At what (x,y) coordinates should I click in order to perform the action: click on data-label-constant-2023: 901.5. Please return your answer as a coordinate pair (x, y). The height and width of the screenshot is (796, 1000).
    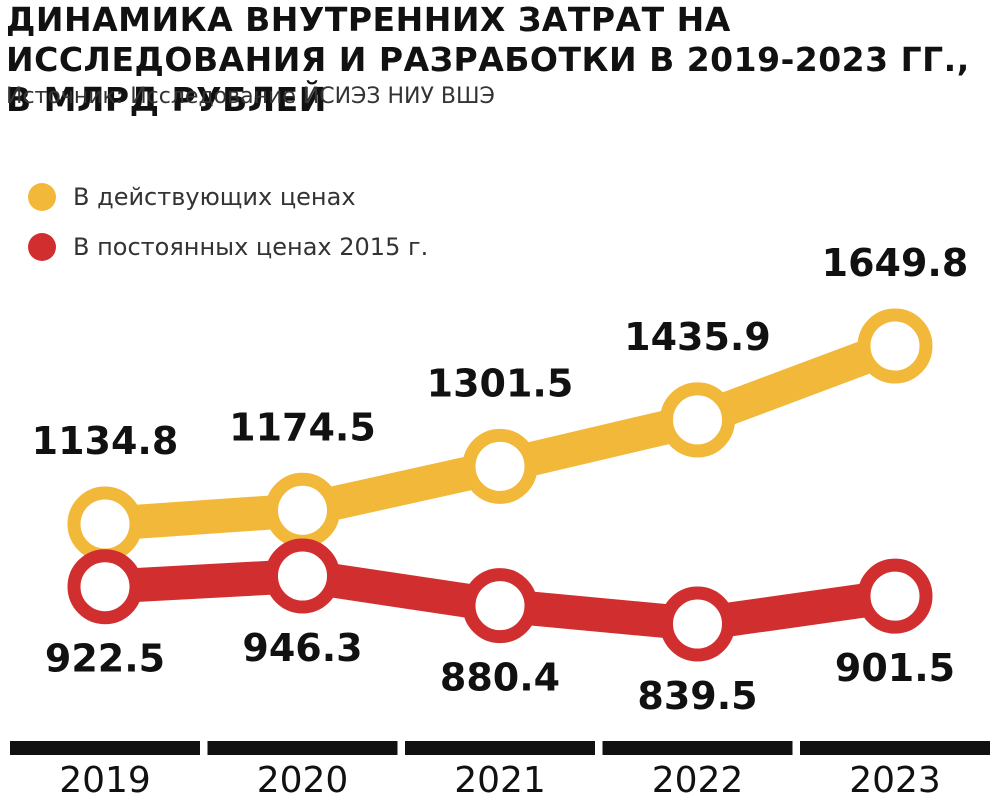
    Looking at the image, I should click on (895, 668).